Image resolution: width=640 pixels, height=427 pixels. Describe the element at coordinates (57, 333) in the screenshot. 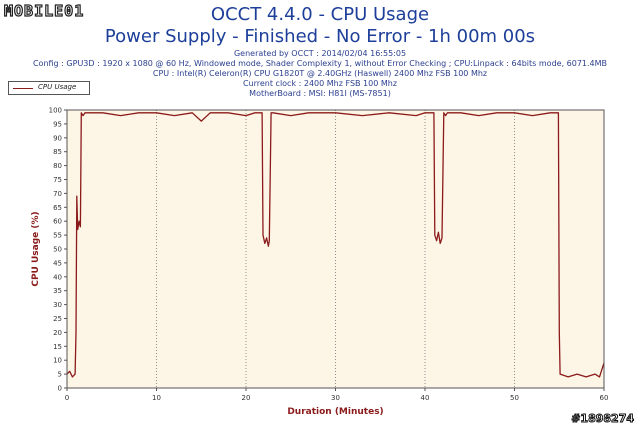

I see `y-tick-label: 20` at that location.